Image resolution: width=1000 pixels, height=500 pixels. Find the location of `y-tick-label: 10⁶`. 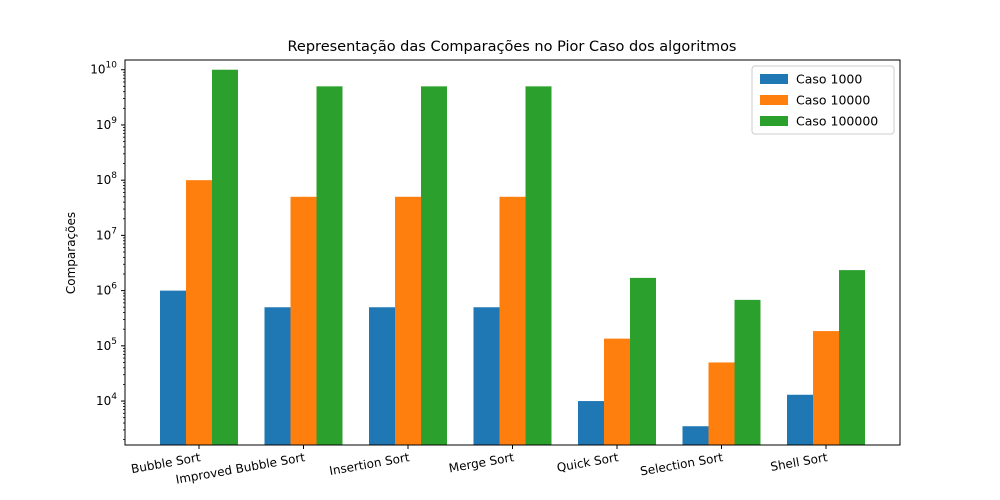

y-tick-label: 10⁶ is located at coordinates (106, 290).